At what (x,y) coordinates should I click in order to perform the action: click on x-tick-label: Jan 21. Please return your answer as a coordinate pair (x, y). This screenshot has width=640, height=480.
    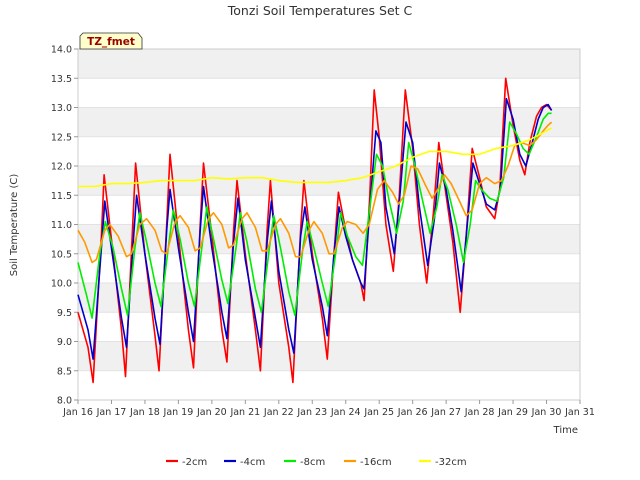
    Looking at the image, I should click on (244, 412).